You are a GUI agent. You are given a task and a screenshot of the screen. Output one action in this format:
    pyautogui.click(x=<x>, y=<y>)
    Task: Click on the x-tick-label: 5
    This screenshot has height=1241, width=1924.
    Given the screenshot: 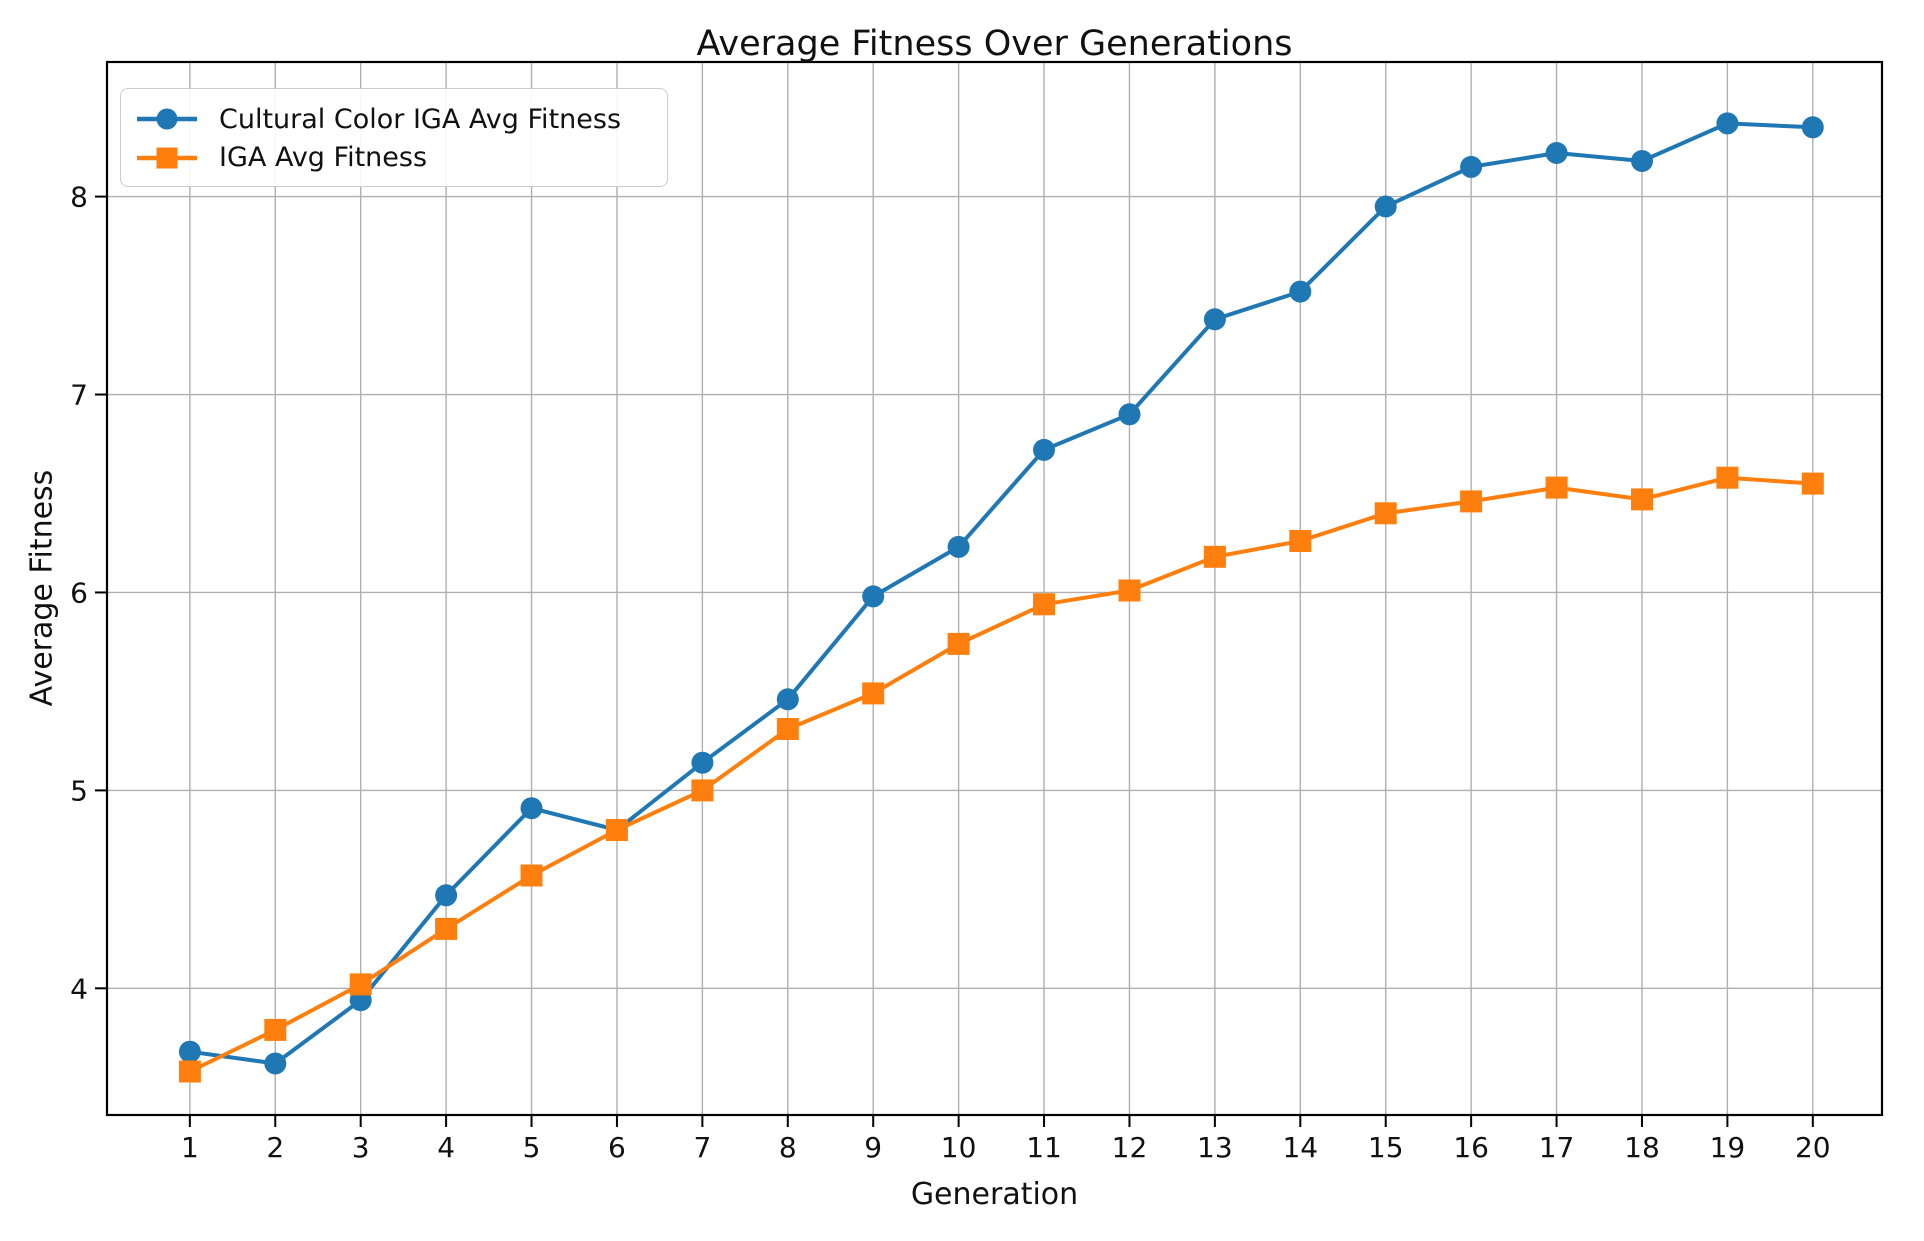 What is the action you would take?
    pyautogui.click(x=532, y=1147)
    